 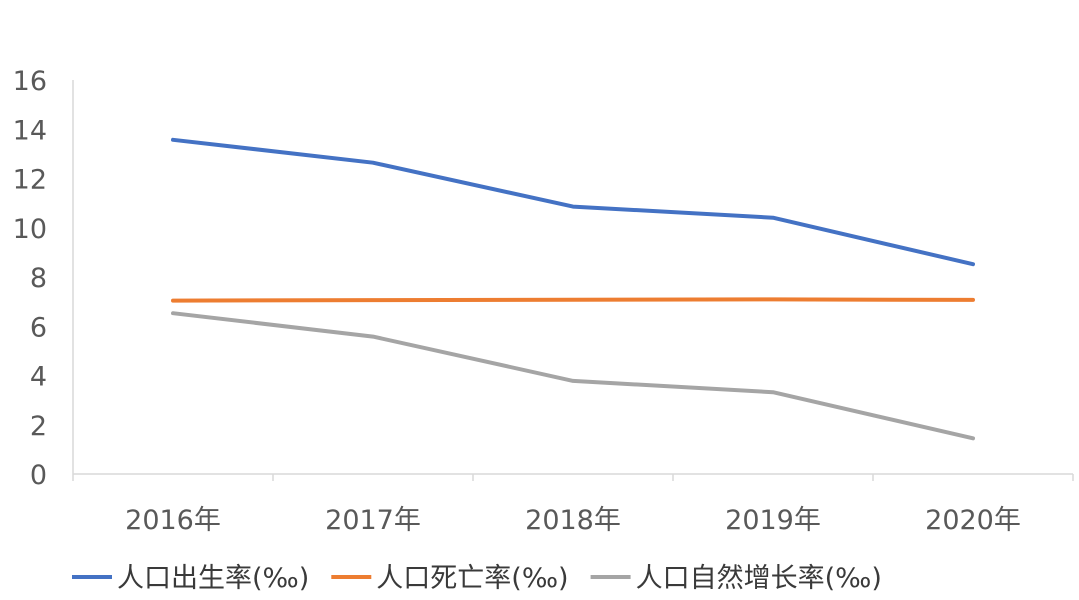 I want to click on y-tick-label: 2, so click(x=38, y=426).